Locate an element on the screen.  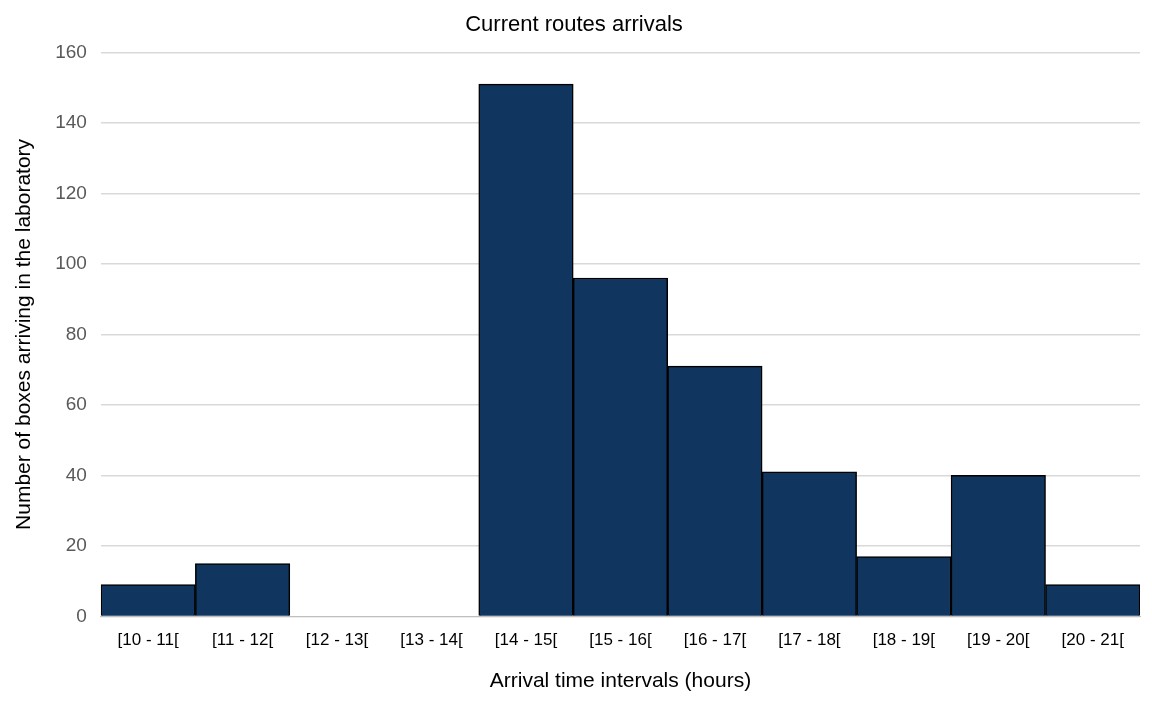
y-tick-label: 140 is located at coordinates (71, 122).